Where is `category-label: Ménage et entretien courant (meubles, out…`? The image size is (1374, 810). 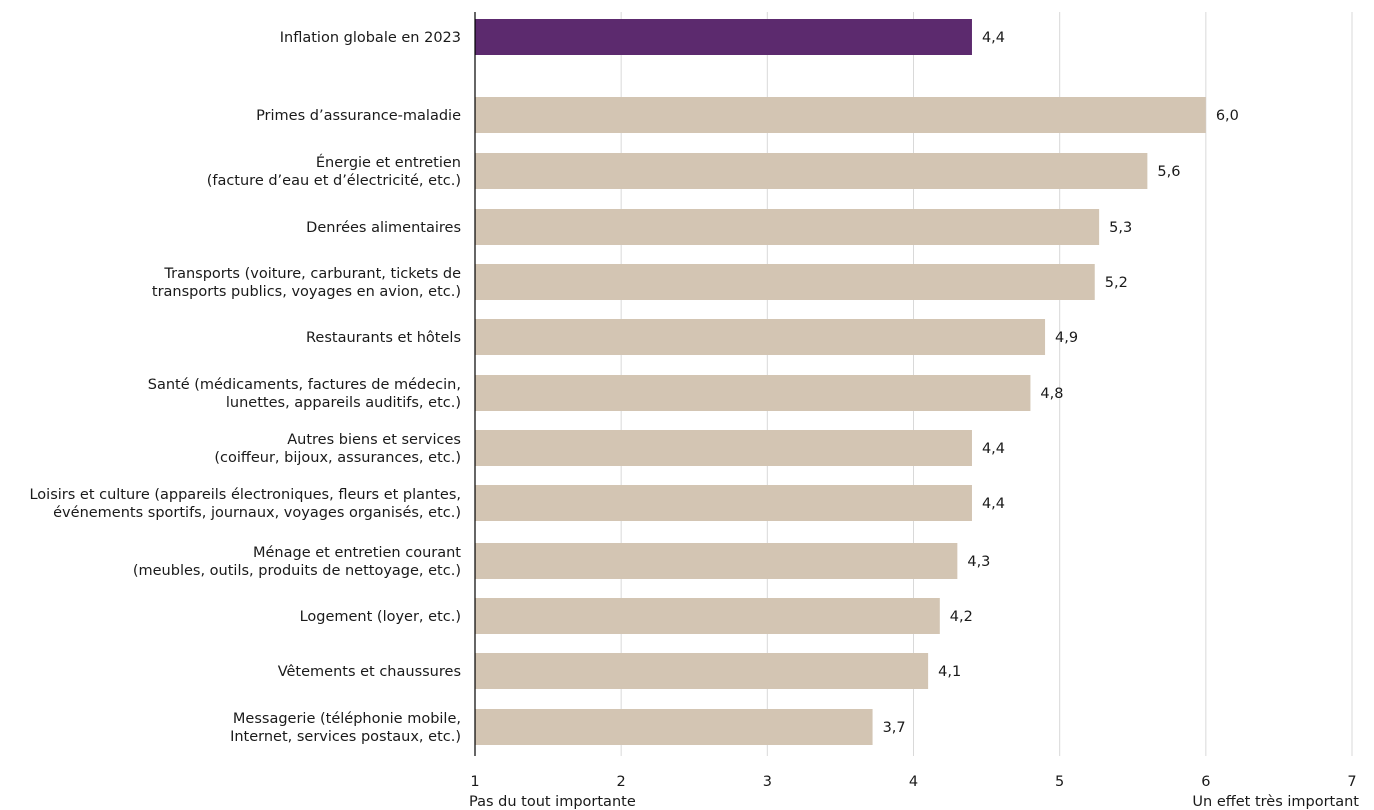 category-label: Ménage et entretien courant (meubles, out… is located at coordinates (297, 562).